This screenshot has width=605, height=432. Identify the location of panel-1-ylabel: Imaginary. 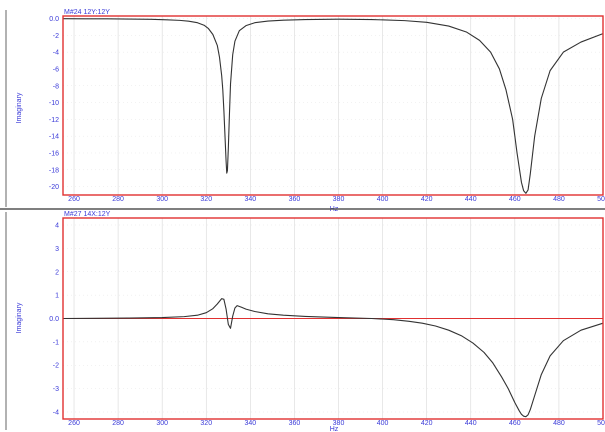
(19, 107).